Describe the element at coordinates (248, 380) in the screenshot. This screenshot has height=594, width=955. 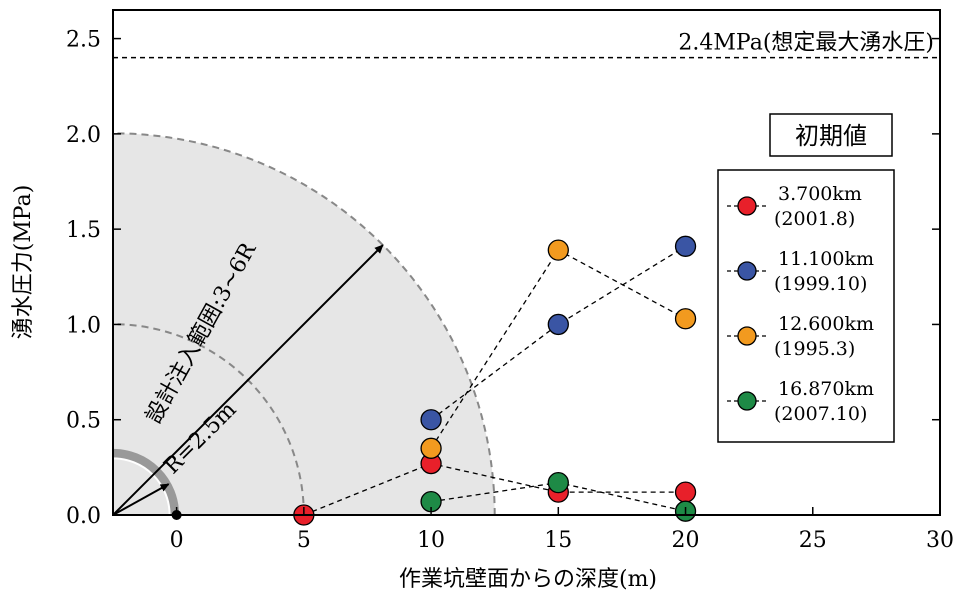
I see `injection-range-arrow` at that location.